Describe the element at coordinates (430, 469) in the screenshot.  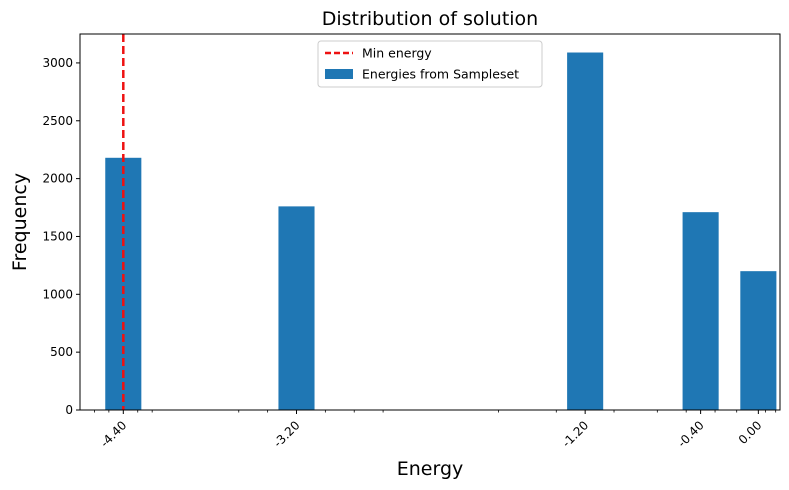
I see `x-axis-label: Energy` at that location.